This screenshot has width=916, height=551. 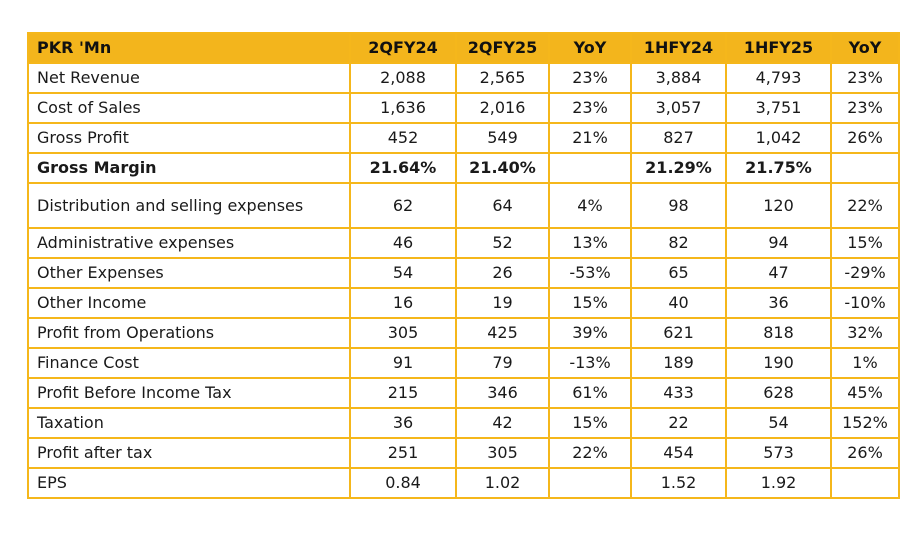 What do you see at coordinates (590, 48) in the screenshot?
I see `header-yoy-quarter: YoY` at bounding box center [590, 48].